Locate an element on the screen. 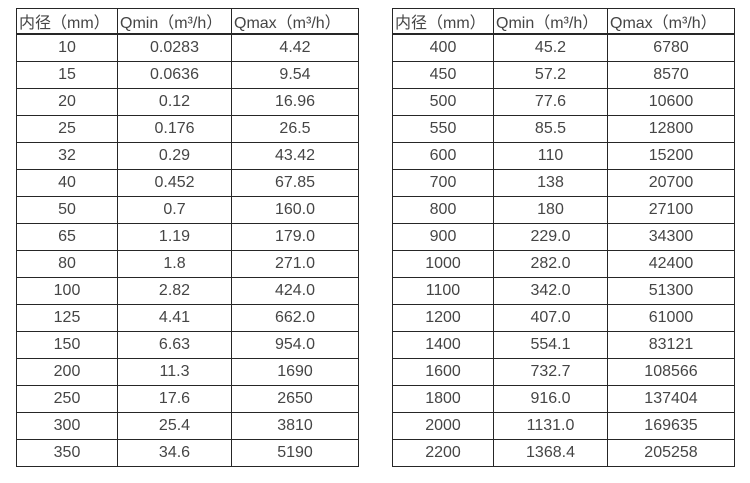  table-row: 300 25.4 3810 is located at coordinates (187, 426).